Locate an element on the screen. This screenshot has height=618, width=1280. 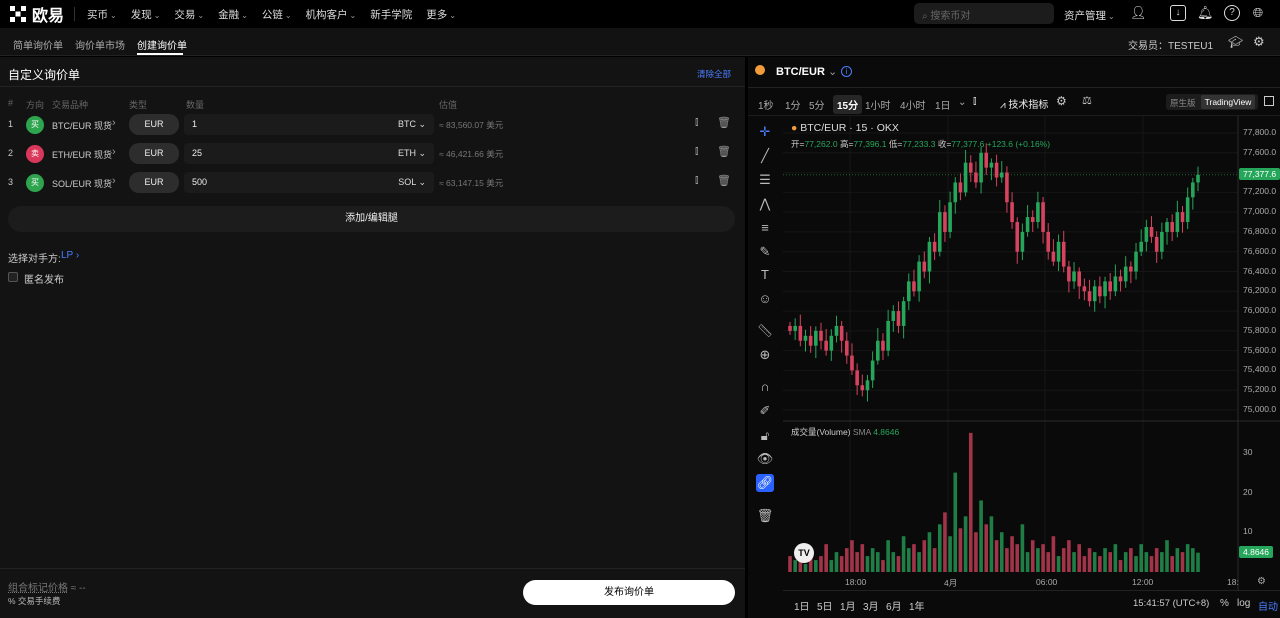
help-icon: ? is located at coordinates (1232, 13).